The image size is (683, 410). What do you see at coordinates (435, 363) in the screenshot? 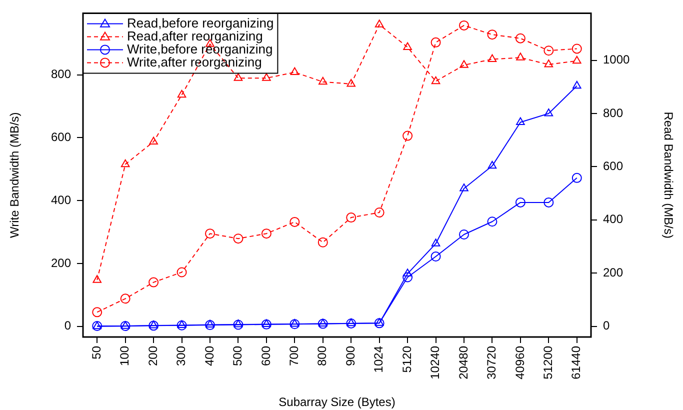
I see `x-tick-label: 10240` at bounding box center [435, 363].